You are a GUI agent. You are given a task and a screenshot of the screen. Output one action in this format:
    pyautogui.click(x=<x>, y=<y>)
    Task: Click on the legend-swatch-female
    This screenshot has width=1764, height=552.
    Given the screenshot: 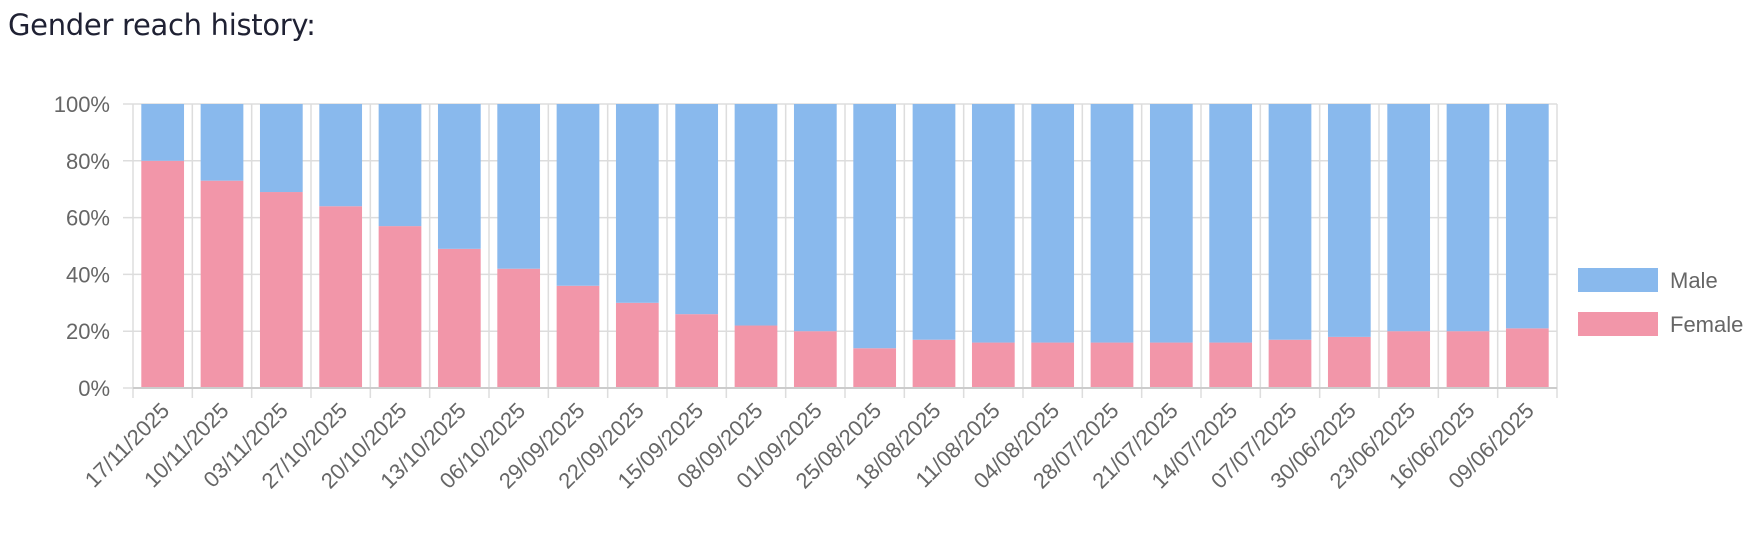 What is the action you would take?
    pyautogui.click(x=1618, y=324)
    